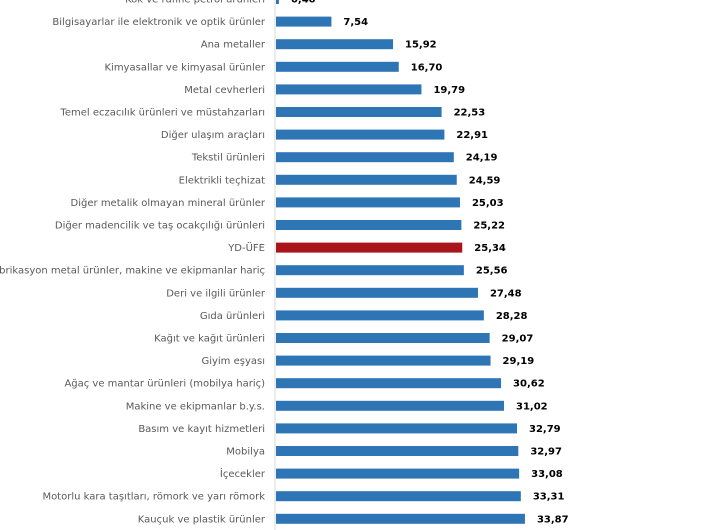 This screenshot has height=530, width=720. What do you see at coordinates (421, 45) in the screenshot?
I see `data-label: 15,92` at bounding box center [421, 45].